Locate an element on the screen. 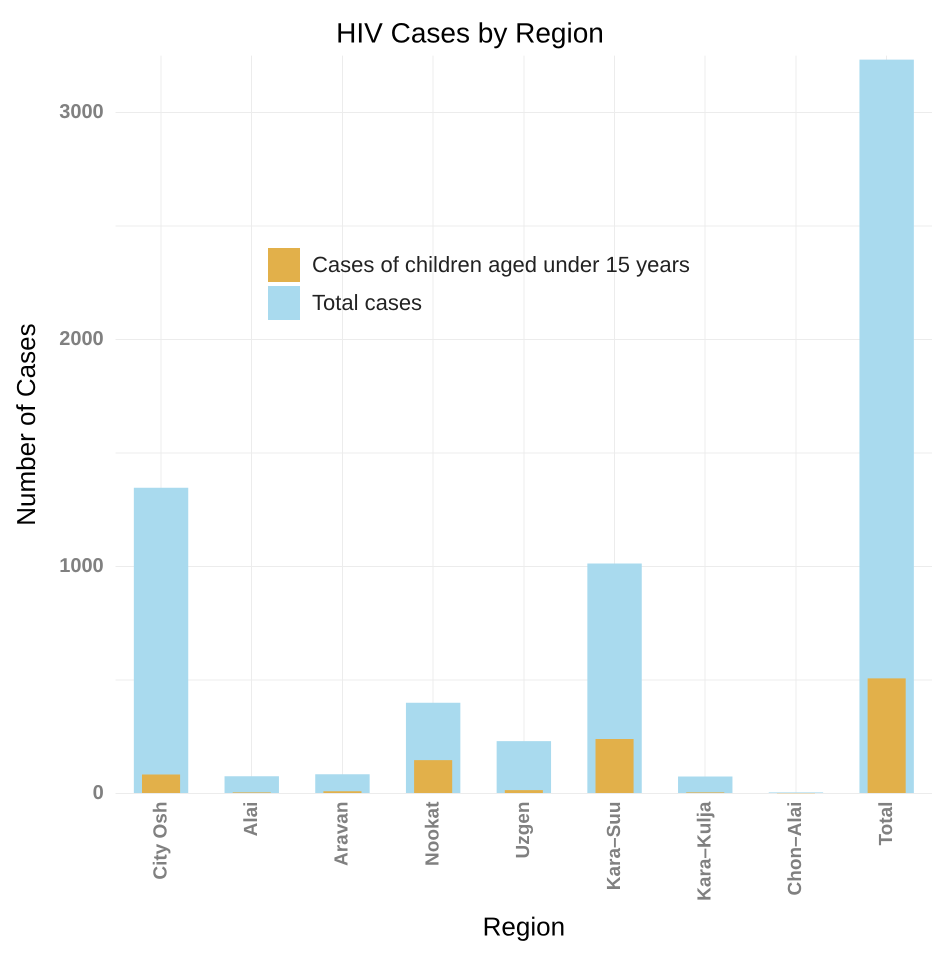  x-tick-label: Nookat is located at coordinates (433, 833).